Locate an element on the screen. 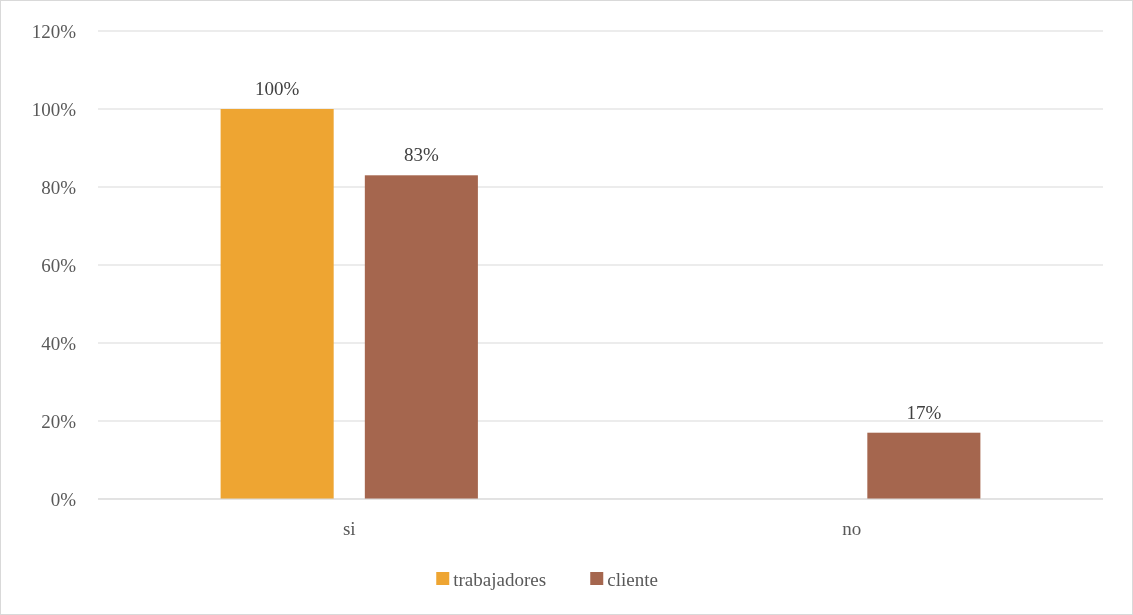 The height and width of the screenshot is (615, 1133). data-label: 100% is located at coordinates (277, 88).